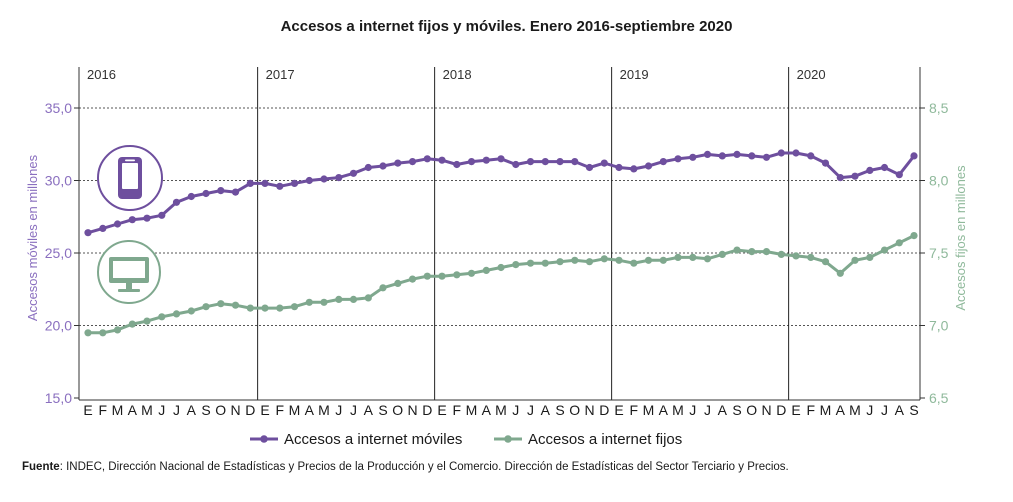 The height and width of the screenshot is (502, 1013). Describe the element at coordinates (508, 439) in the screenshot. I see `legend-marker-fijos` at that location.